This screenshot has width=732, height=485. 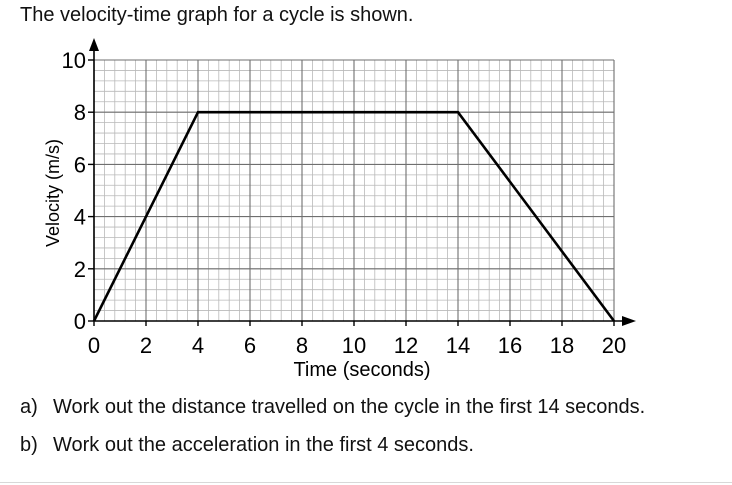 What do you see at coordinates (198, 345) in the screenshot?
I see `x-tick-label: 4` at bounding box center [198, 345].